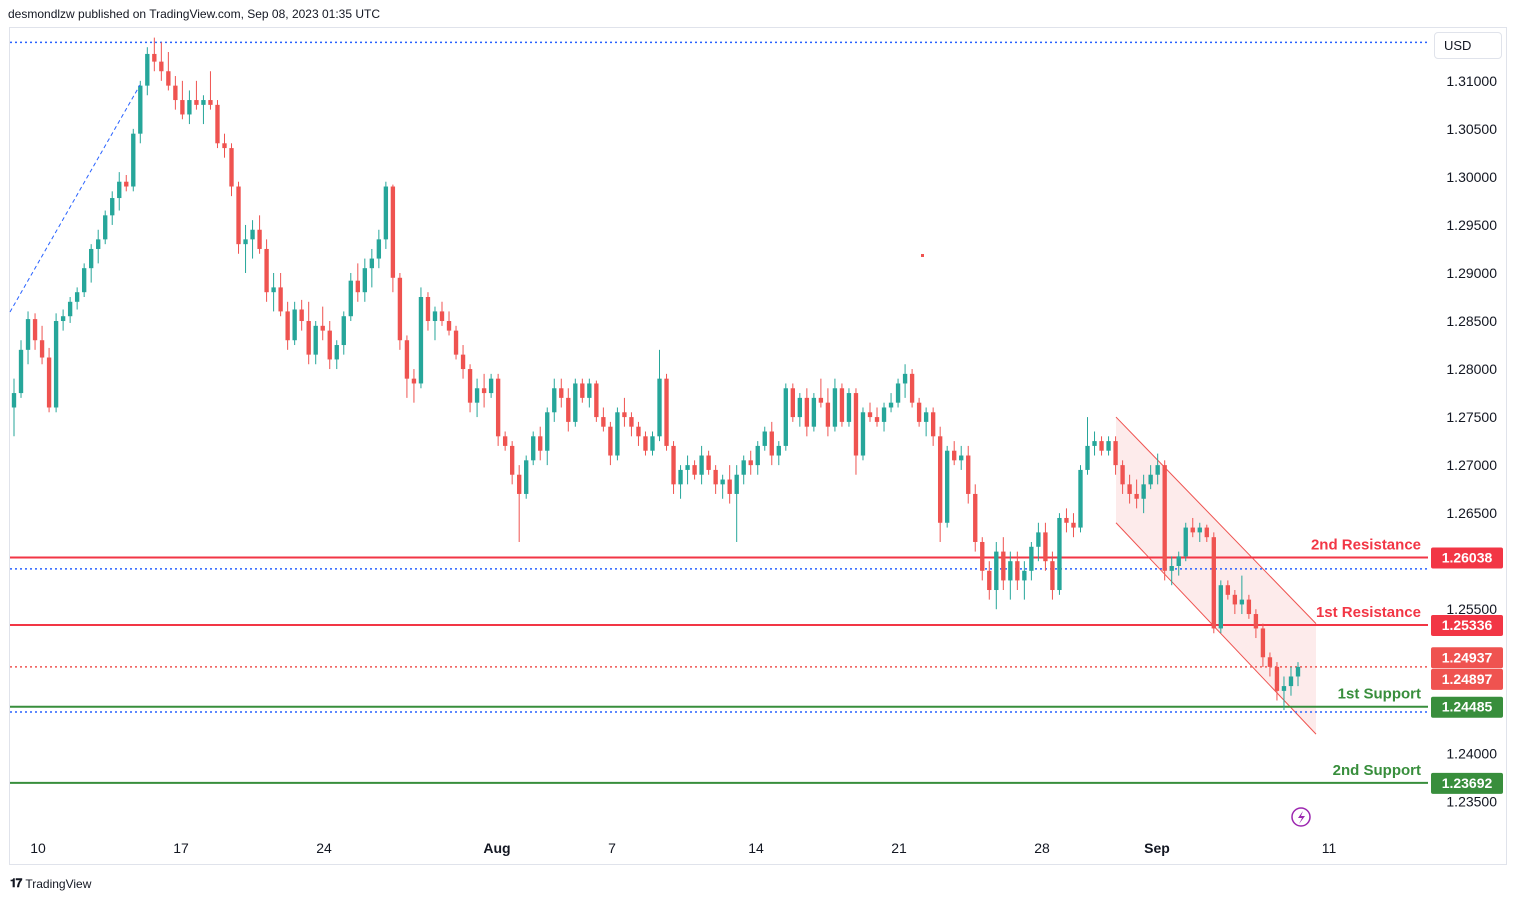 This screenshot has height=901, width=1518. Describe the element at coordinates (1467, 783) in the screenshot. I see `level-price-tag: 1.23692` at that location.